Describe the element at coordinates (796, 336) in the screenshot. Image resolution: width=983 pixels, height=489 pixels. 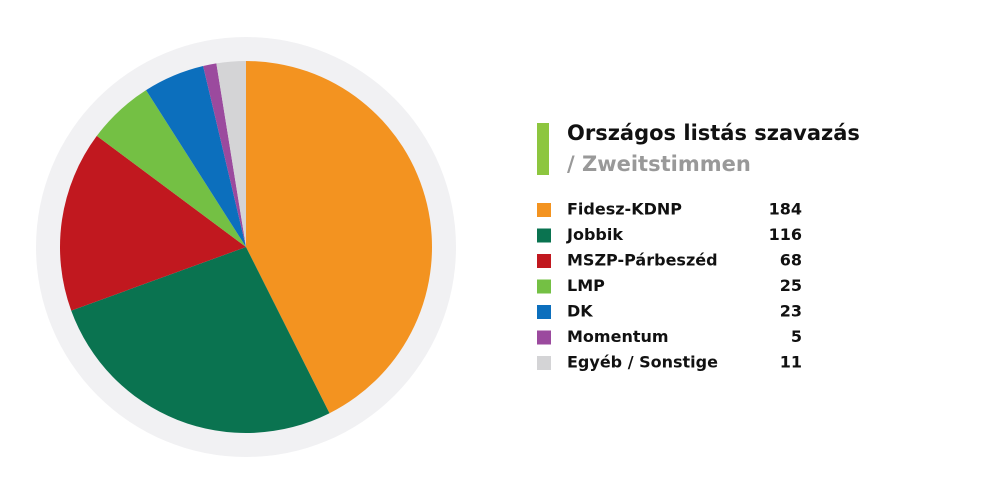
I see `legend-value: 5` at that location.